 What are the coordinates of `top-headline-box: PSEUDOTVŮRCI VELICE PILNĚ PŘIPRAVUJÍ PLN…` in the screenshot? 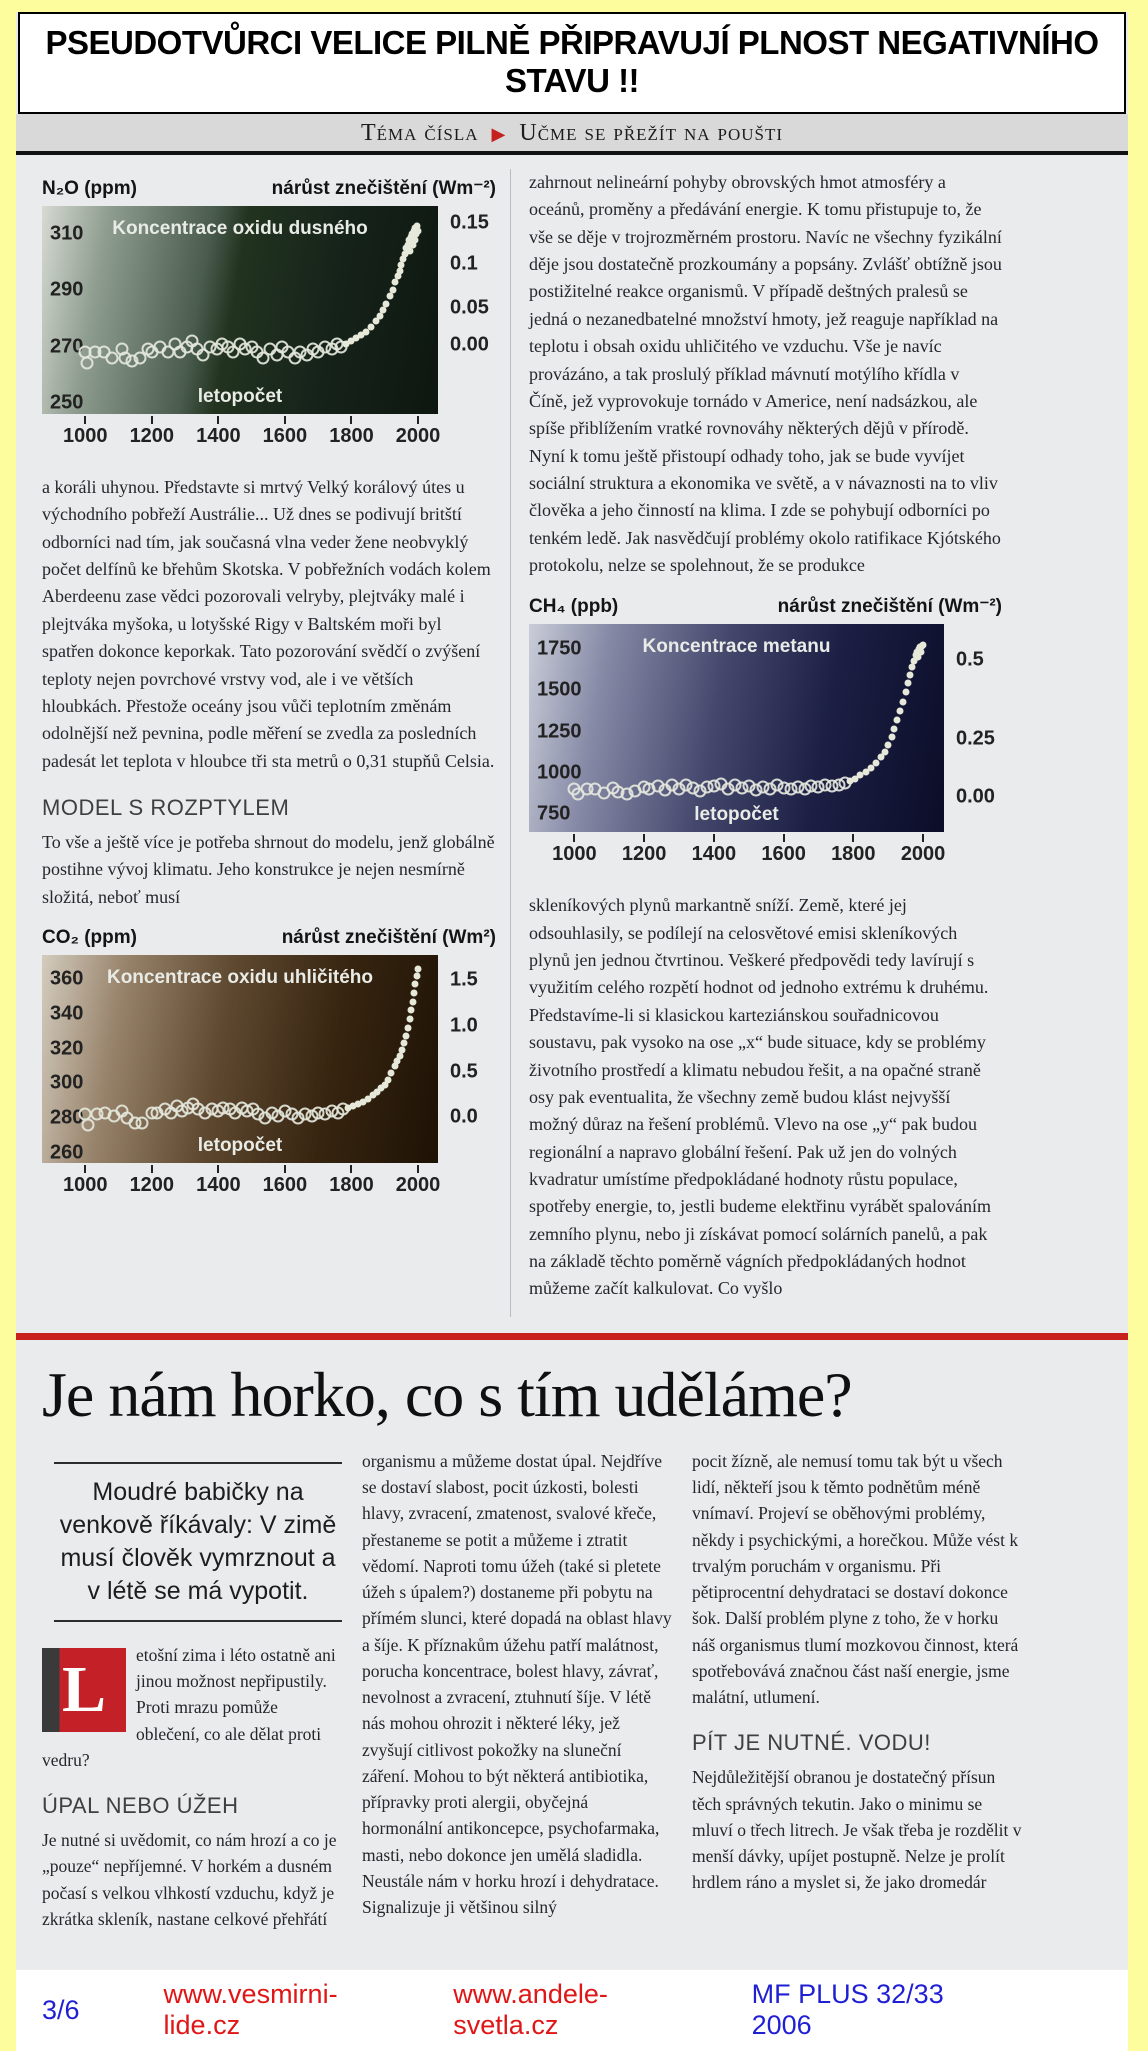 It's located at (572, 63).